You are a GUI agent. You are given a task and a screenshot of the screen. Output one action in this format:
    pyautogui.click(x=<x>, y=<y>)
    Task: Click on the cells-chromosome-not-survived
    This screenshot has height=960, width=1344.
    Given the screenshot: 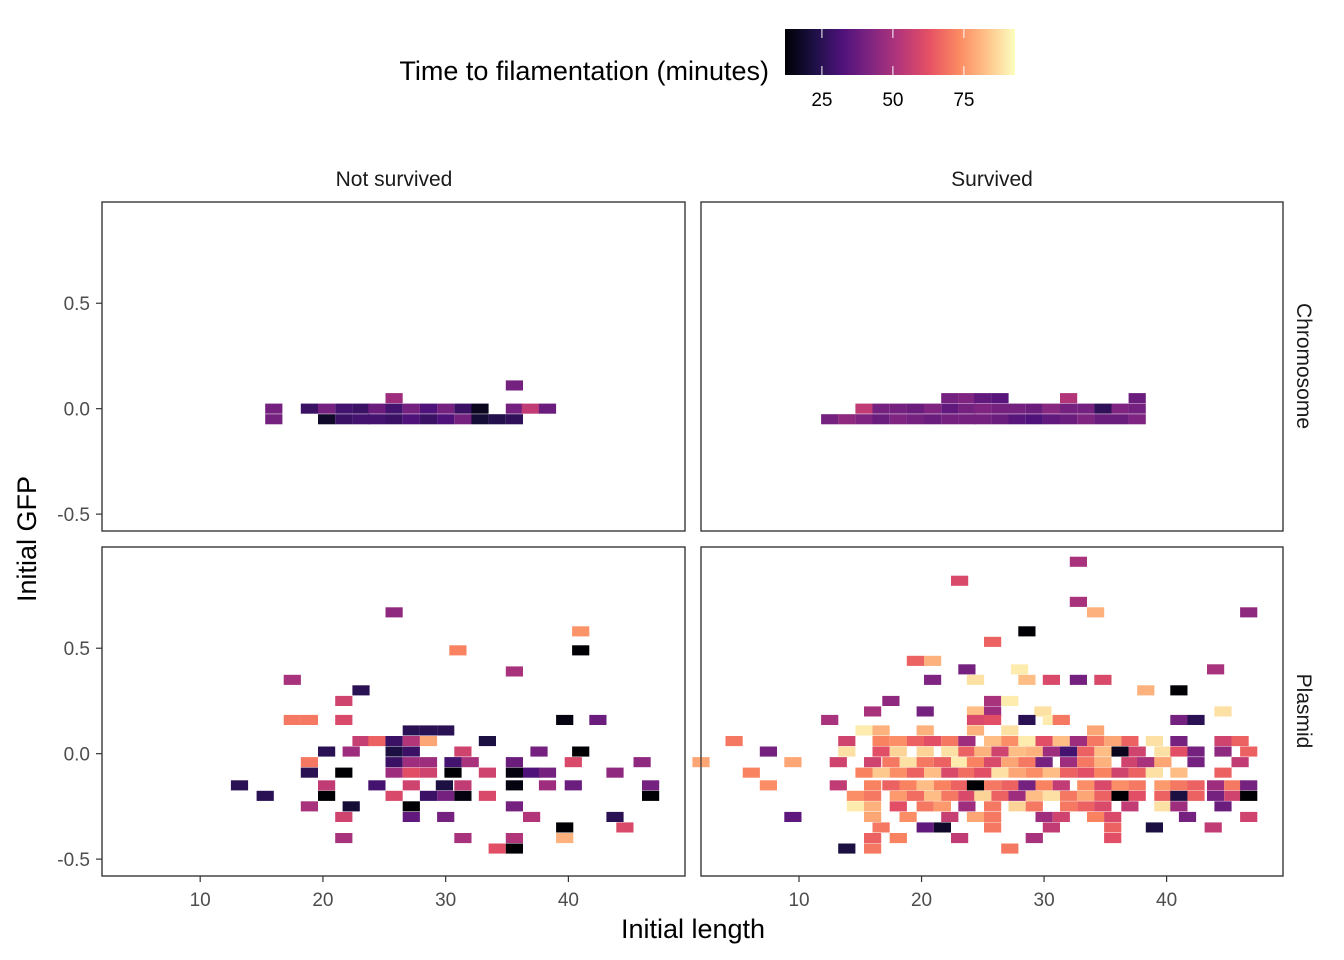 What is the action you would take?
    pyautogui.click(x=411, y=402)
    